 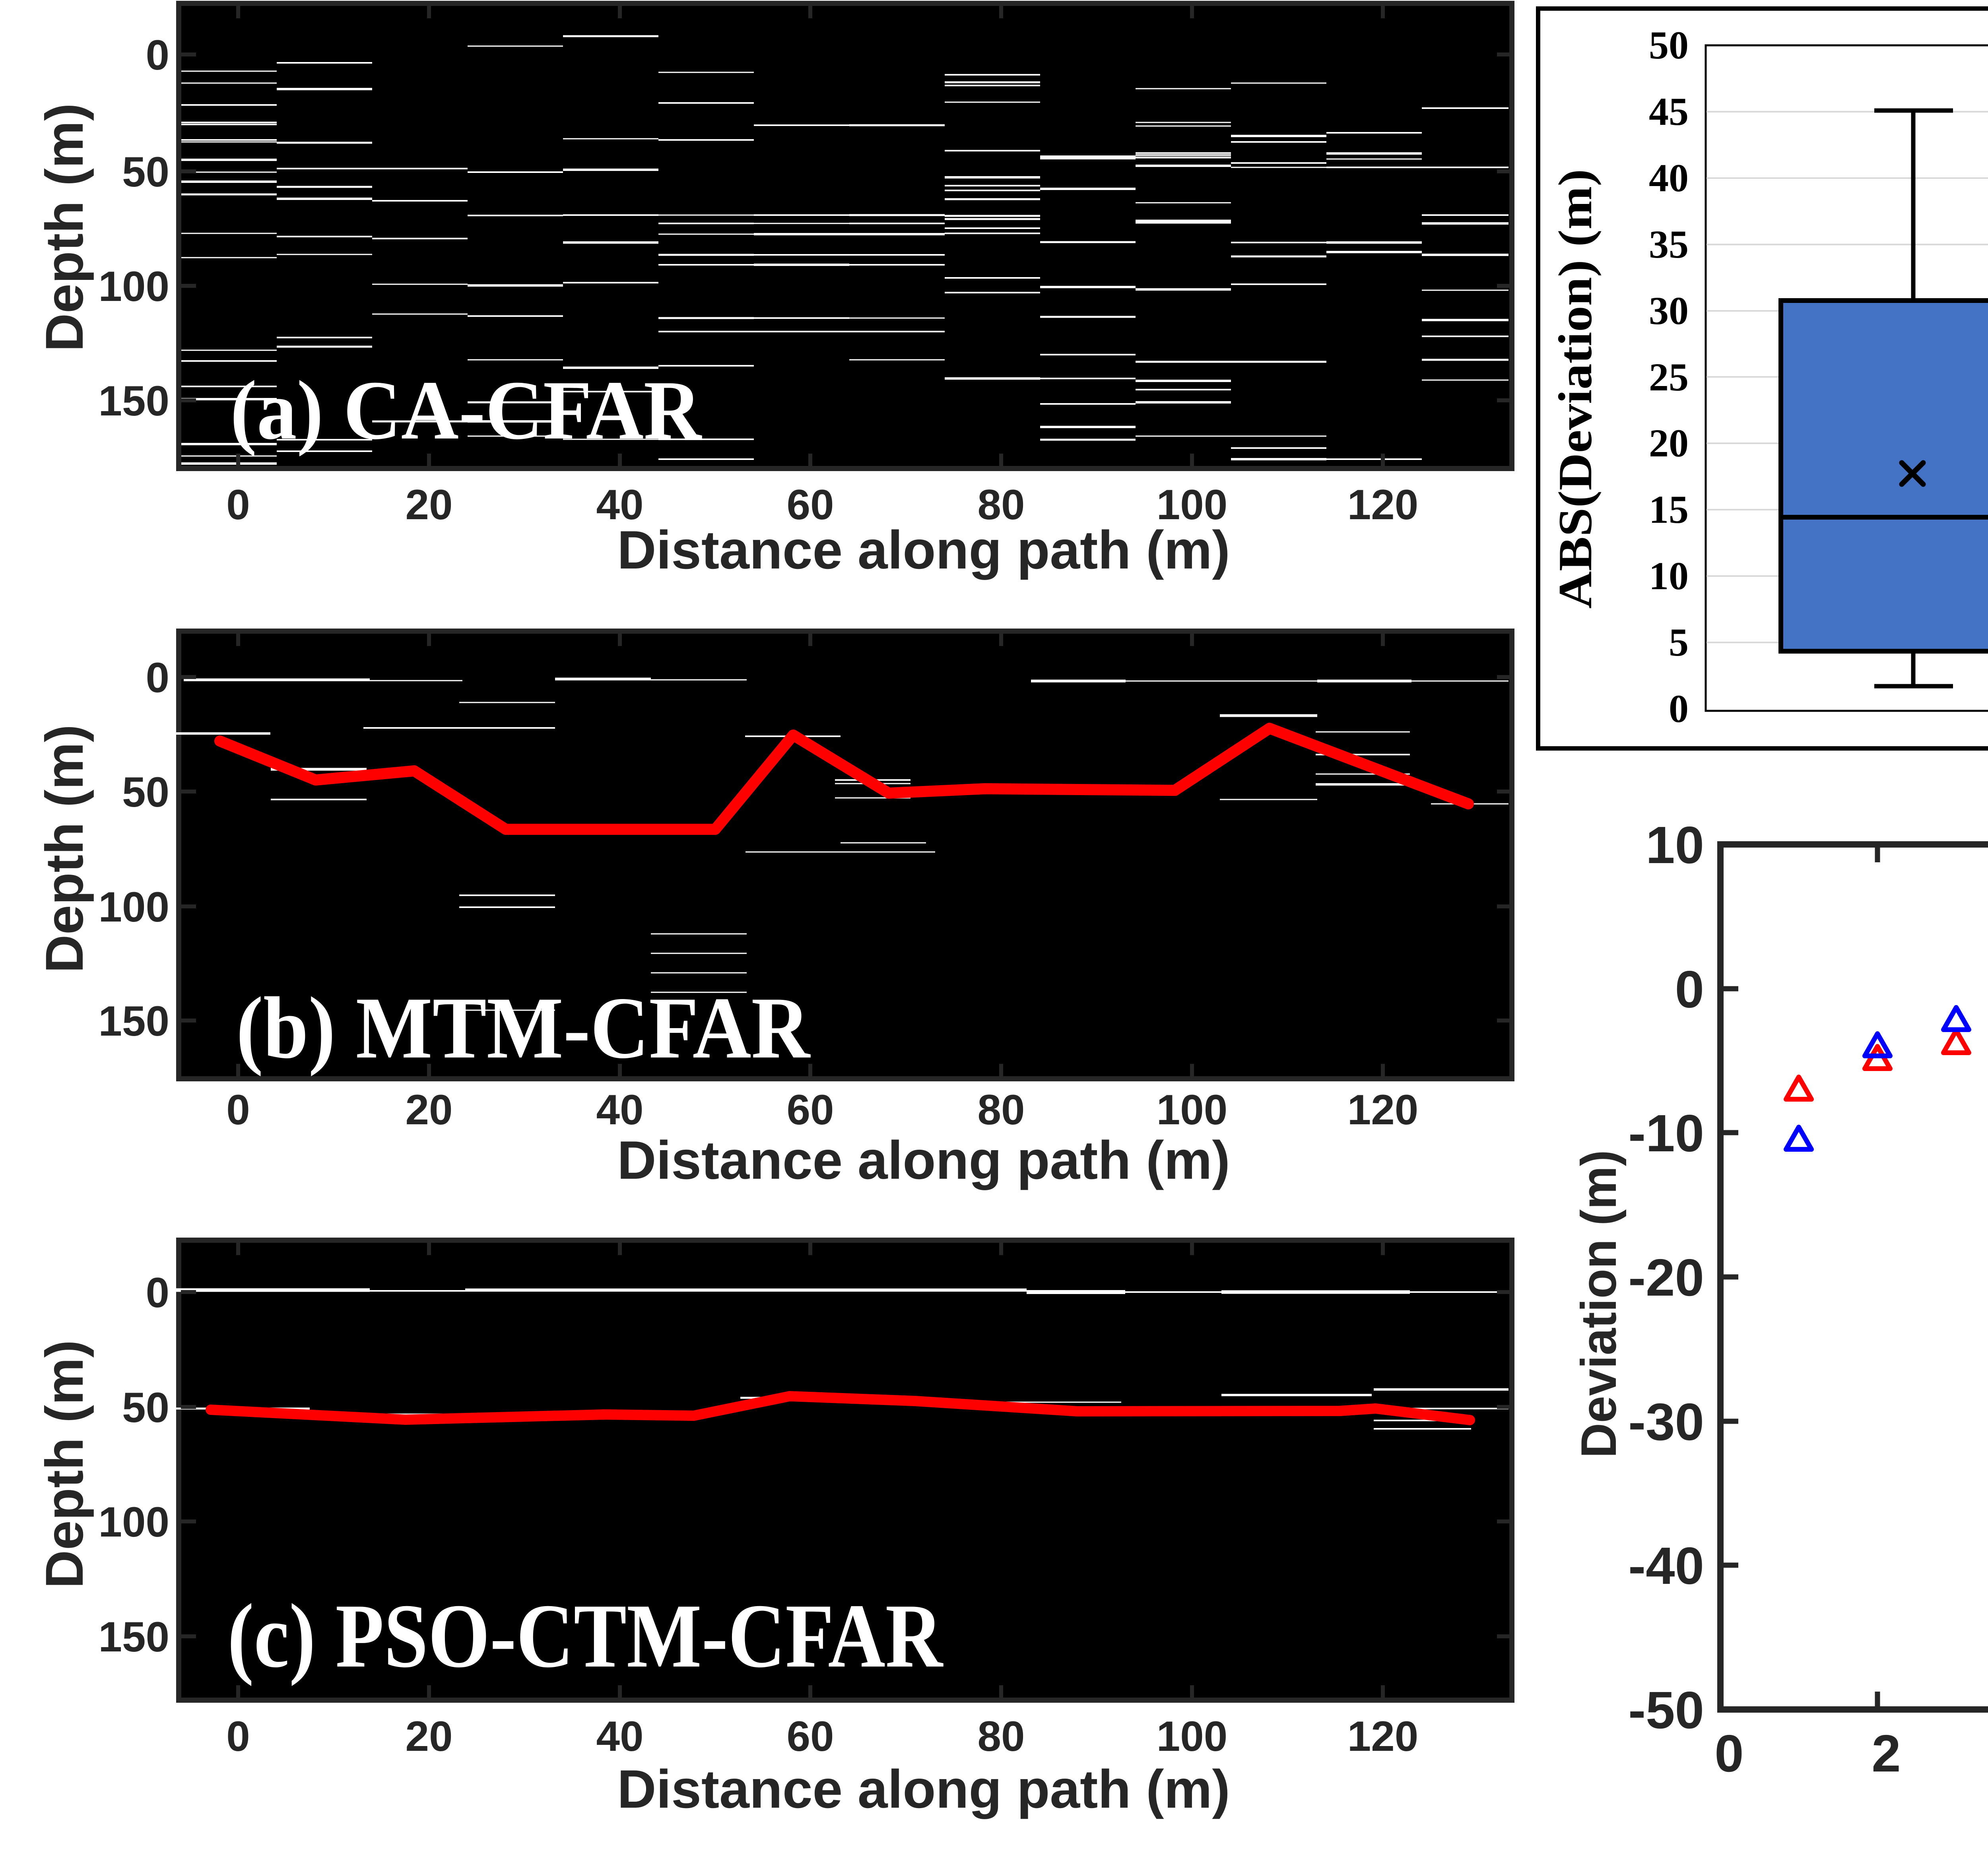 I want to click on svg-text: (b) MTM-CFAR, so click(x=523, y=1028).